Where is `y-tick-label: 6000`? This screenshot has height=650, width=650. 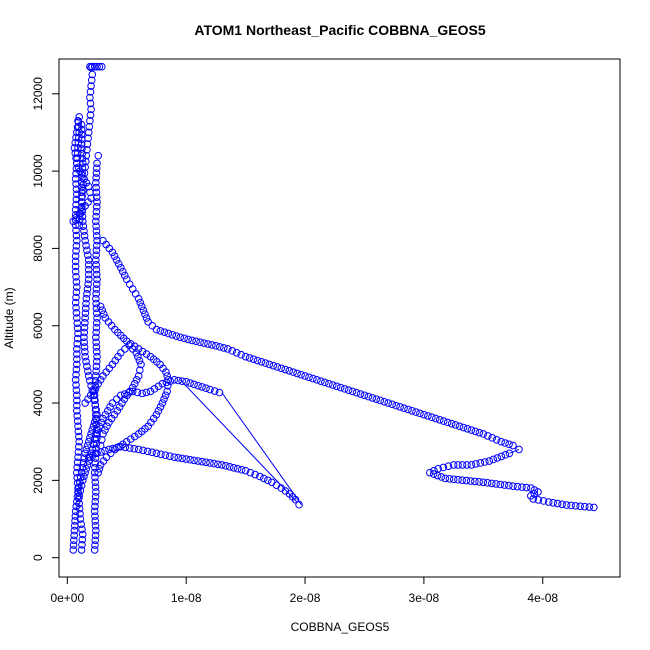 y-tick-label: 6000 is located at coordinates (38, 325).